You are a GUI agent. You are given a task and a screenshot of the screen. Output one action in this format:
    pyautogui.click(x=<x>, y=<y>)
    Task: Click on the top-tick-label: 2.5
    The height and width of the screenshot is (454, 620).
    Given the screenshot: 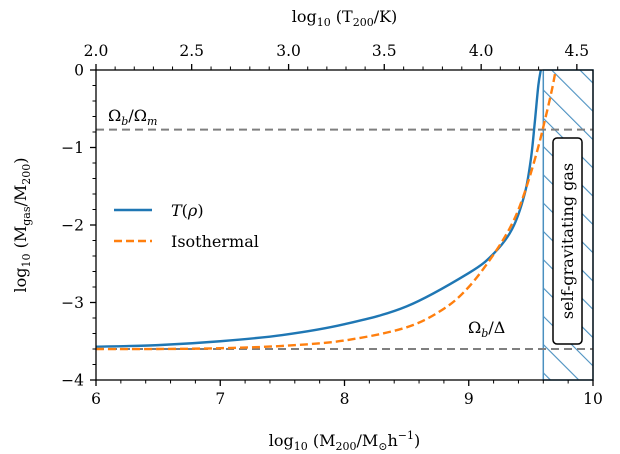 What is the action you would take?
    pyautogui.click(x=191, y=51)
    